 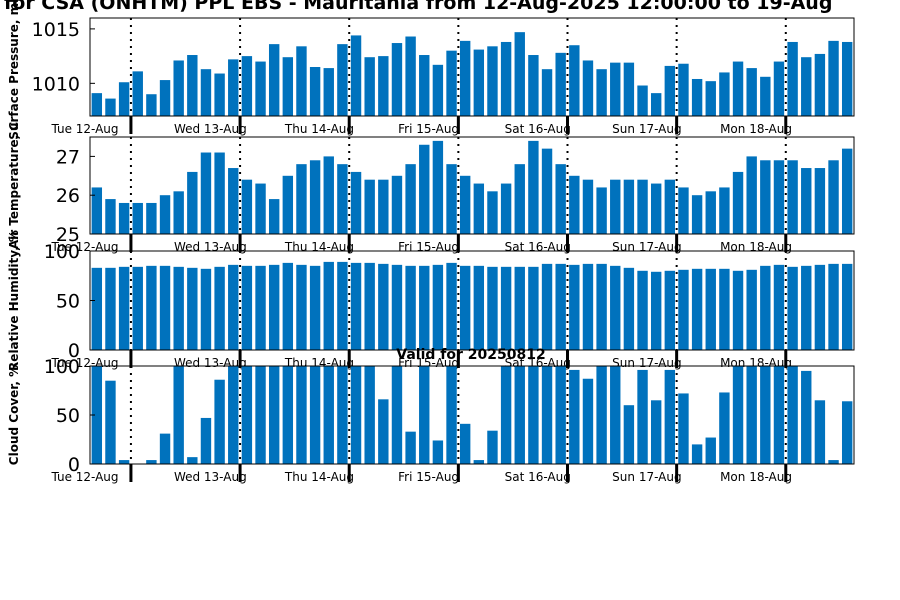 What do you see at coordinates (14, 300) in the screenshot?
I see `y-axis-label: Relative Humidity, %` at bounding box center [14, 300].